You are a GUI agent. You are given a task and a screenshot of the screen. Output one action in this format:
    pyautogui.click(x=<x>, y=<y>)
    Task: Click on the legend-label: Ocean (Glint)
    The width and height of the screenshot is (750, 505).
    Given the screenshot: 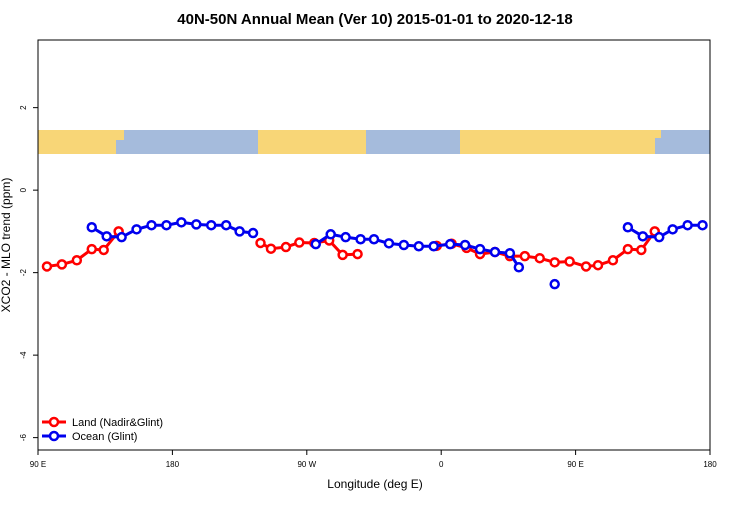 What is the action you would take?
    pyautogui.click(x=104, y=437)
    